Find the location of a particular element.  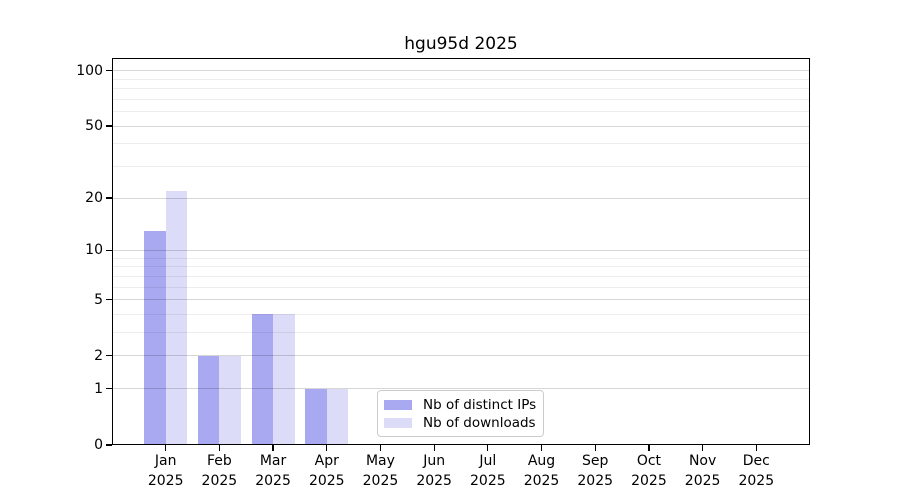

y-axis-tick-label: 5 is located at coordinates (98, 299).